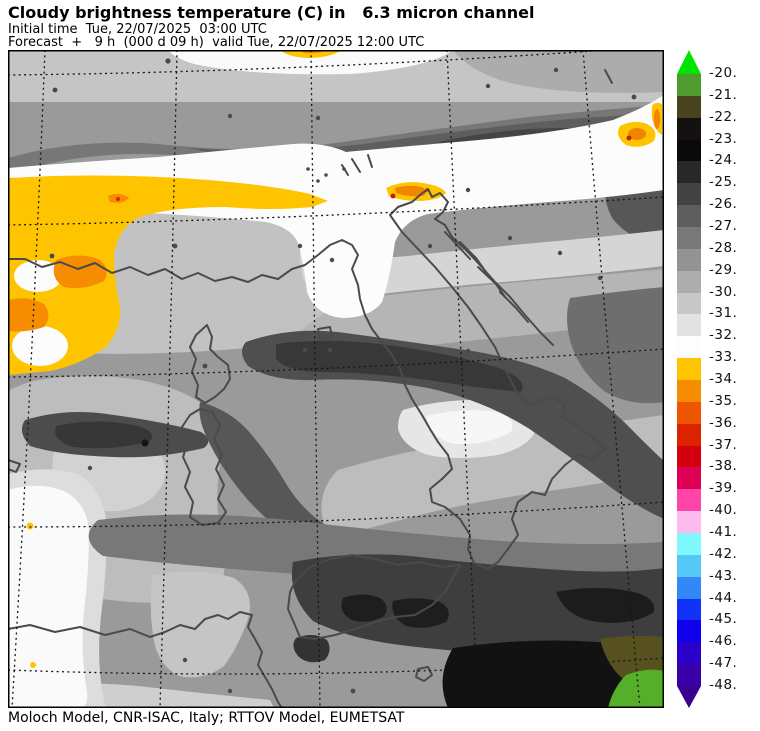 This screenshot has width=760, height=731. Describe the element at coordinates (689, 62) in the screenshot. I see `colorbar-arrow-up` at that location.